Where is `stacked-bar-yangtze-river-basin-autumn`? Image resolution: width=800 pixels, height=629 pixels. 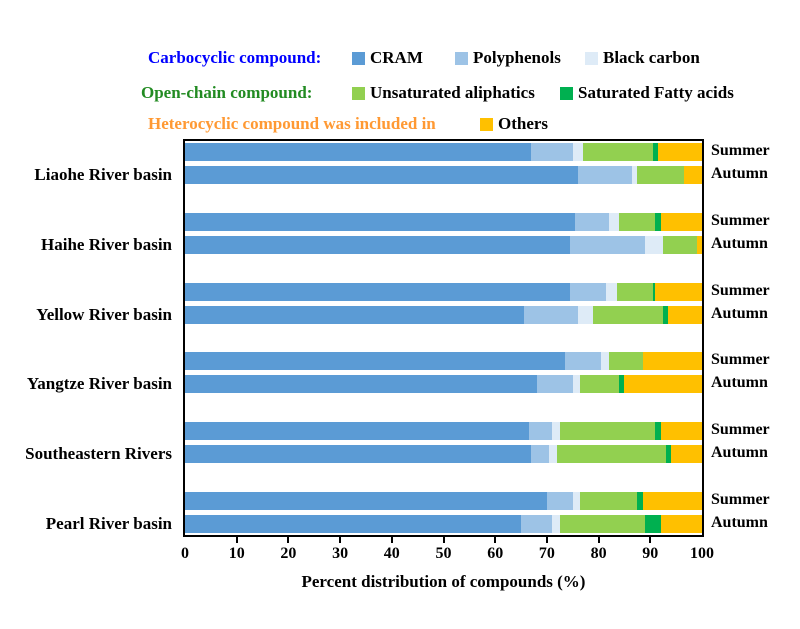 stacked-bar-yangtze-river-basin-autumn is located at coordinates (443, 384).